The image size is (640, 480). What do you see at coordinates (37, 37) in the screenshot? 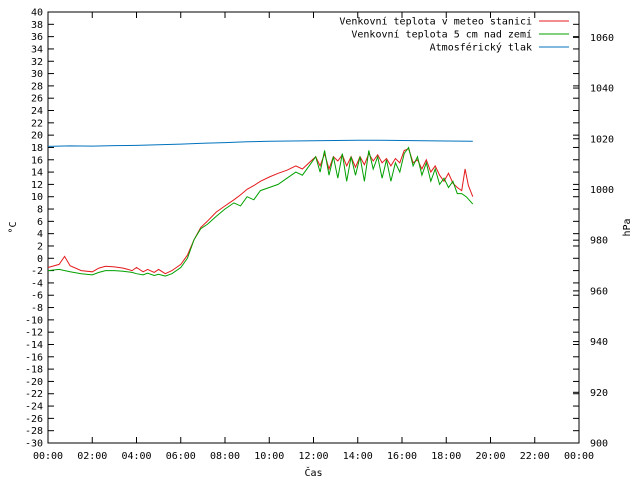
I see `y-tick-label: 36` at bounding box center [37, 37].